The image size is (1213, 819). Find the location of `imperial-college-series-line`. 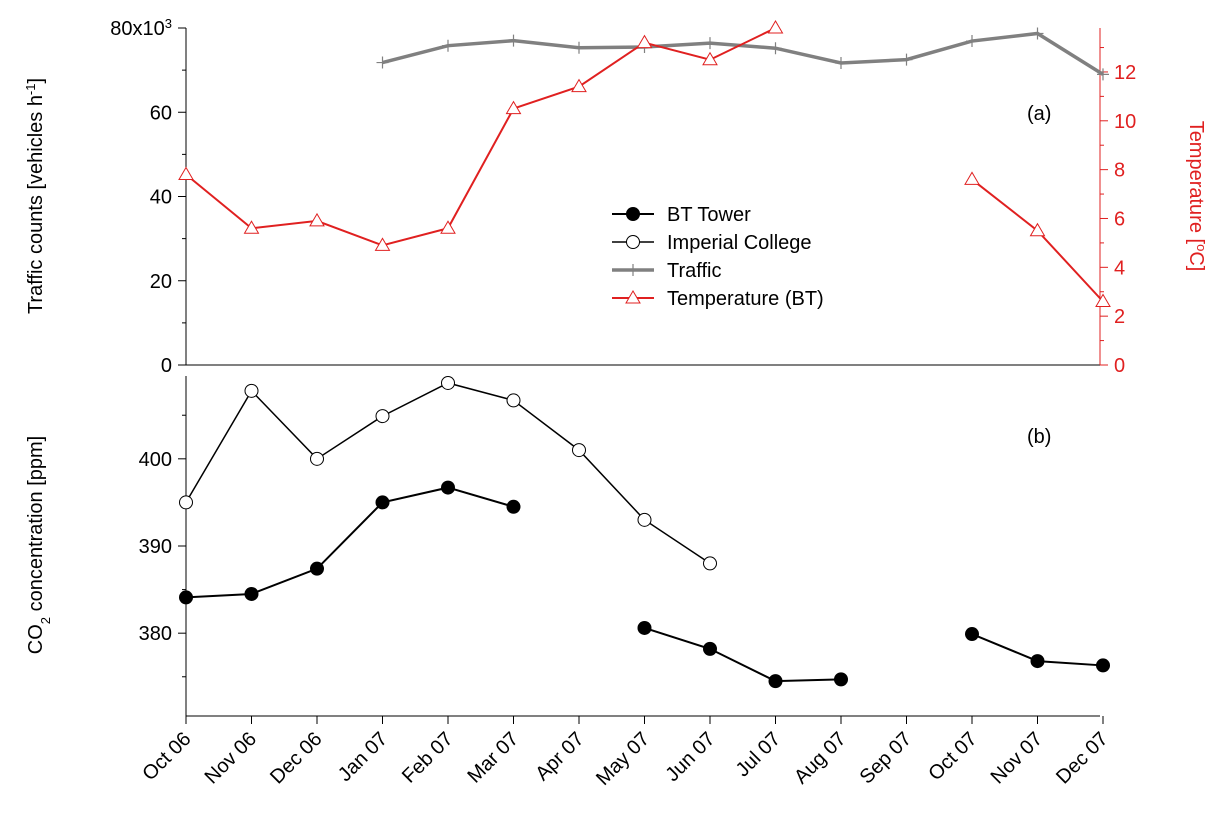

imperial-college-series-line is located at coordinates (448, 473).